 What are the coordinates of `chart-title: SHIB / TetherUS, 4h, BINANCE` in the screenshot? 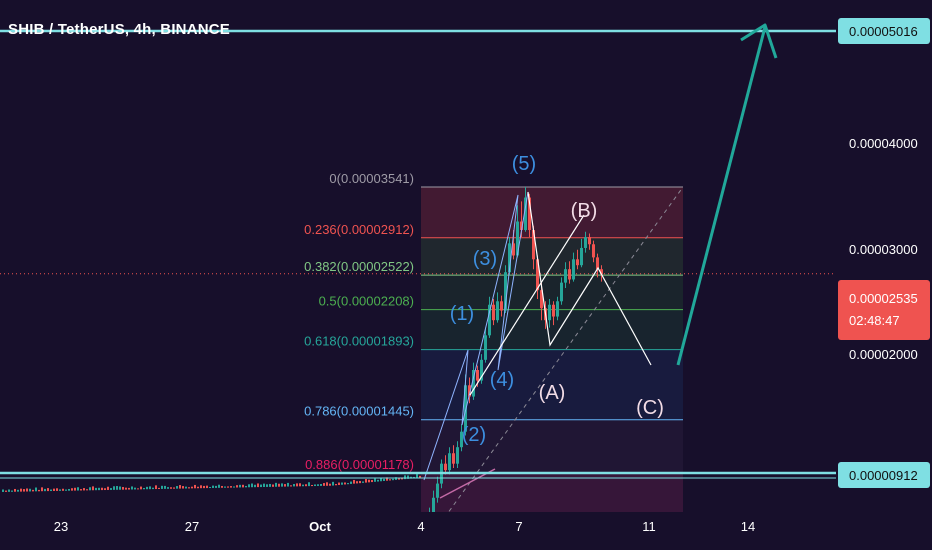 It's located at (119, 29).